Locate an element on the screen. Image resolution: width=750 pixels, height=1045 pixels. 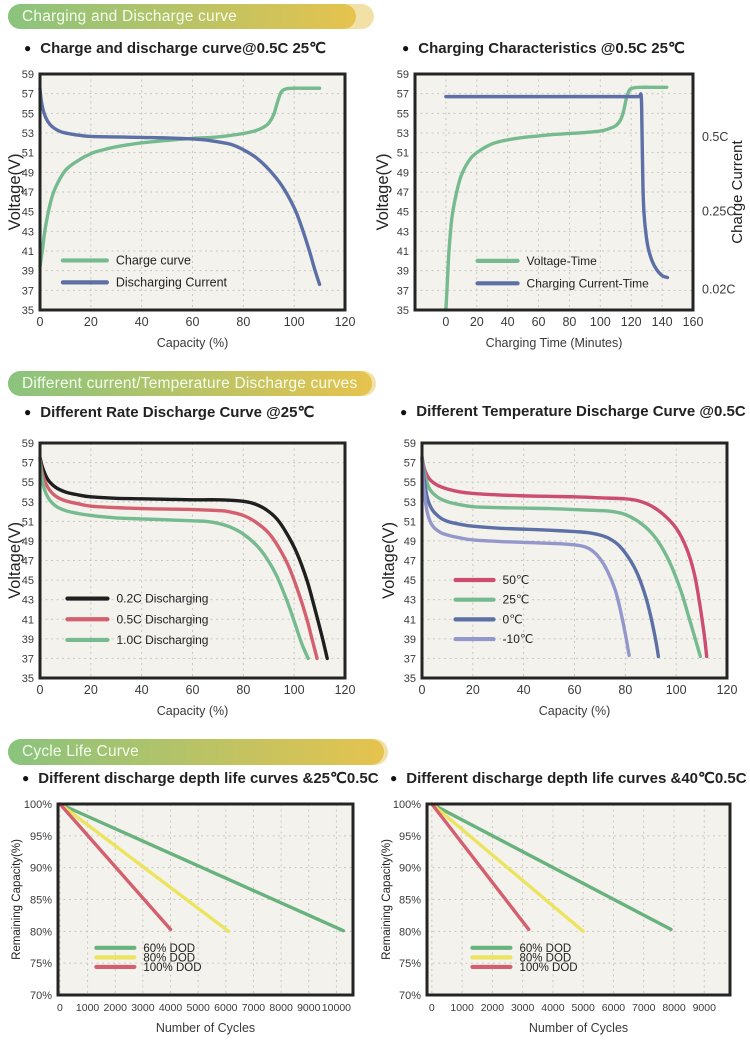
chart-title-rate-discharge: ● Different Rate Discharge Curve @25℃ is located at coordinates (169, 412).